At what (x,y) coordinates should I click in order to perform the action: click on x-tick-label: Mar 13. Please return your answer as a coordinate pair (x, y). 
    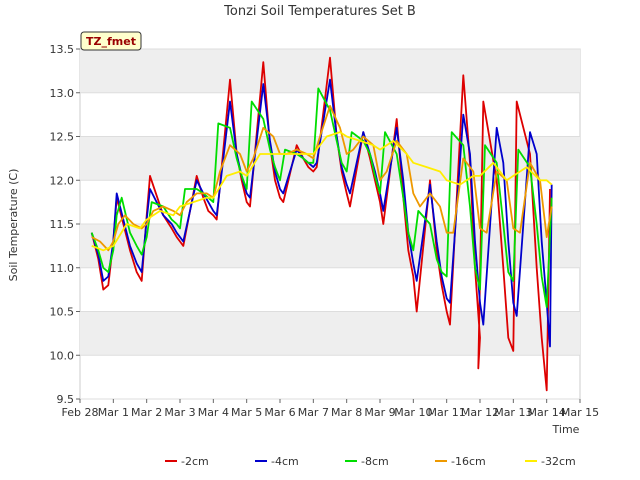
    Looking at the image, I should click on (513, 412).